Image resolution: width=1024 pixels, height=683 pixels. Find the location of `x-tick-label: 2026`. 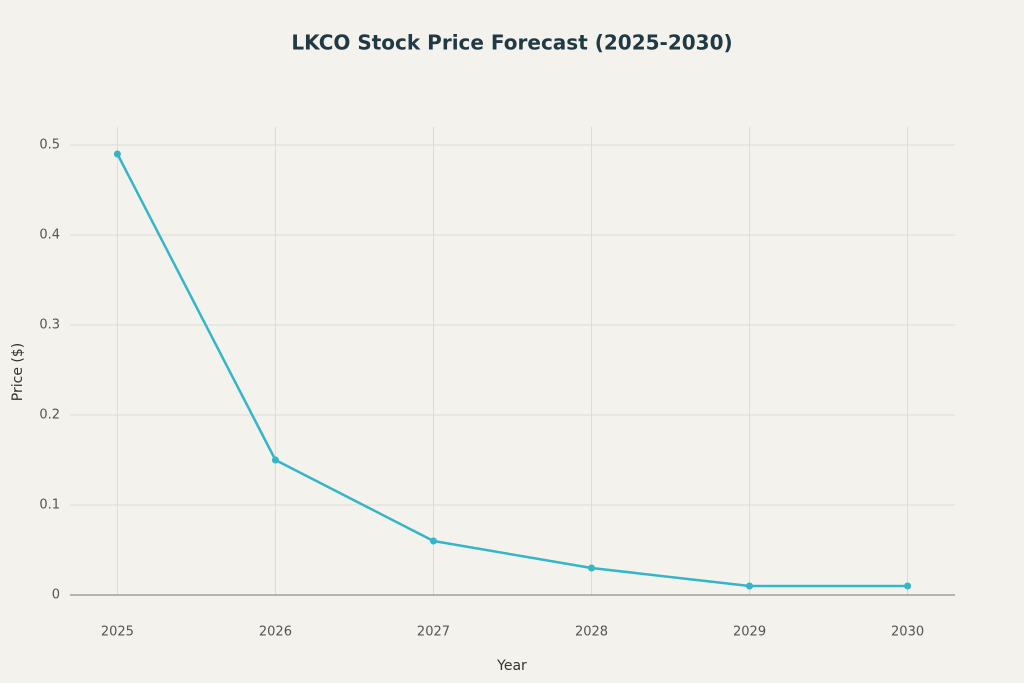

x-tick-label: 2026 is located at coordinates (275, 632).